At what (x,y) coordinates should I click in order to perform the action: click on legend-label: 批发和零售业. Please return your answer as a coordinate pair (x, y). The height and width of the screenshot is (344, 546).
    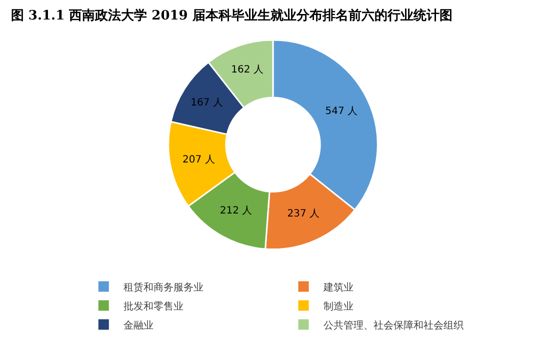
    Looking at the image, I should click on (154, 306).